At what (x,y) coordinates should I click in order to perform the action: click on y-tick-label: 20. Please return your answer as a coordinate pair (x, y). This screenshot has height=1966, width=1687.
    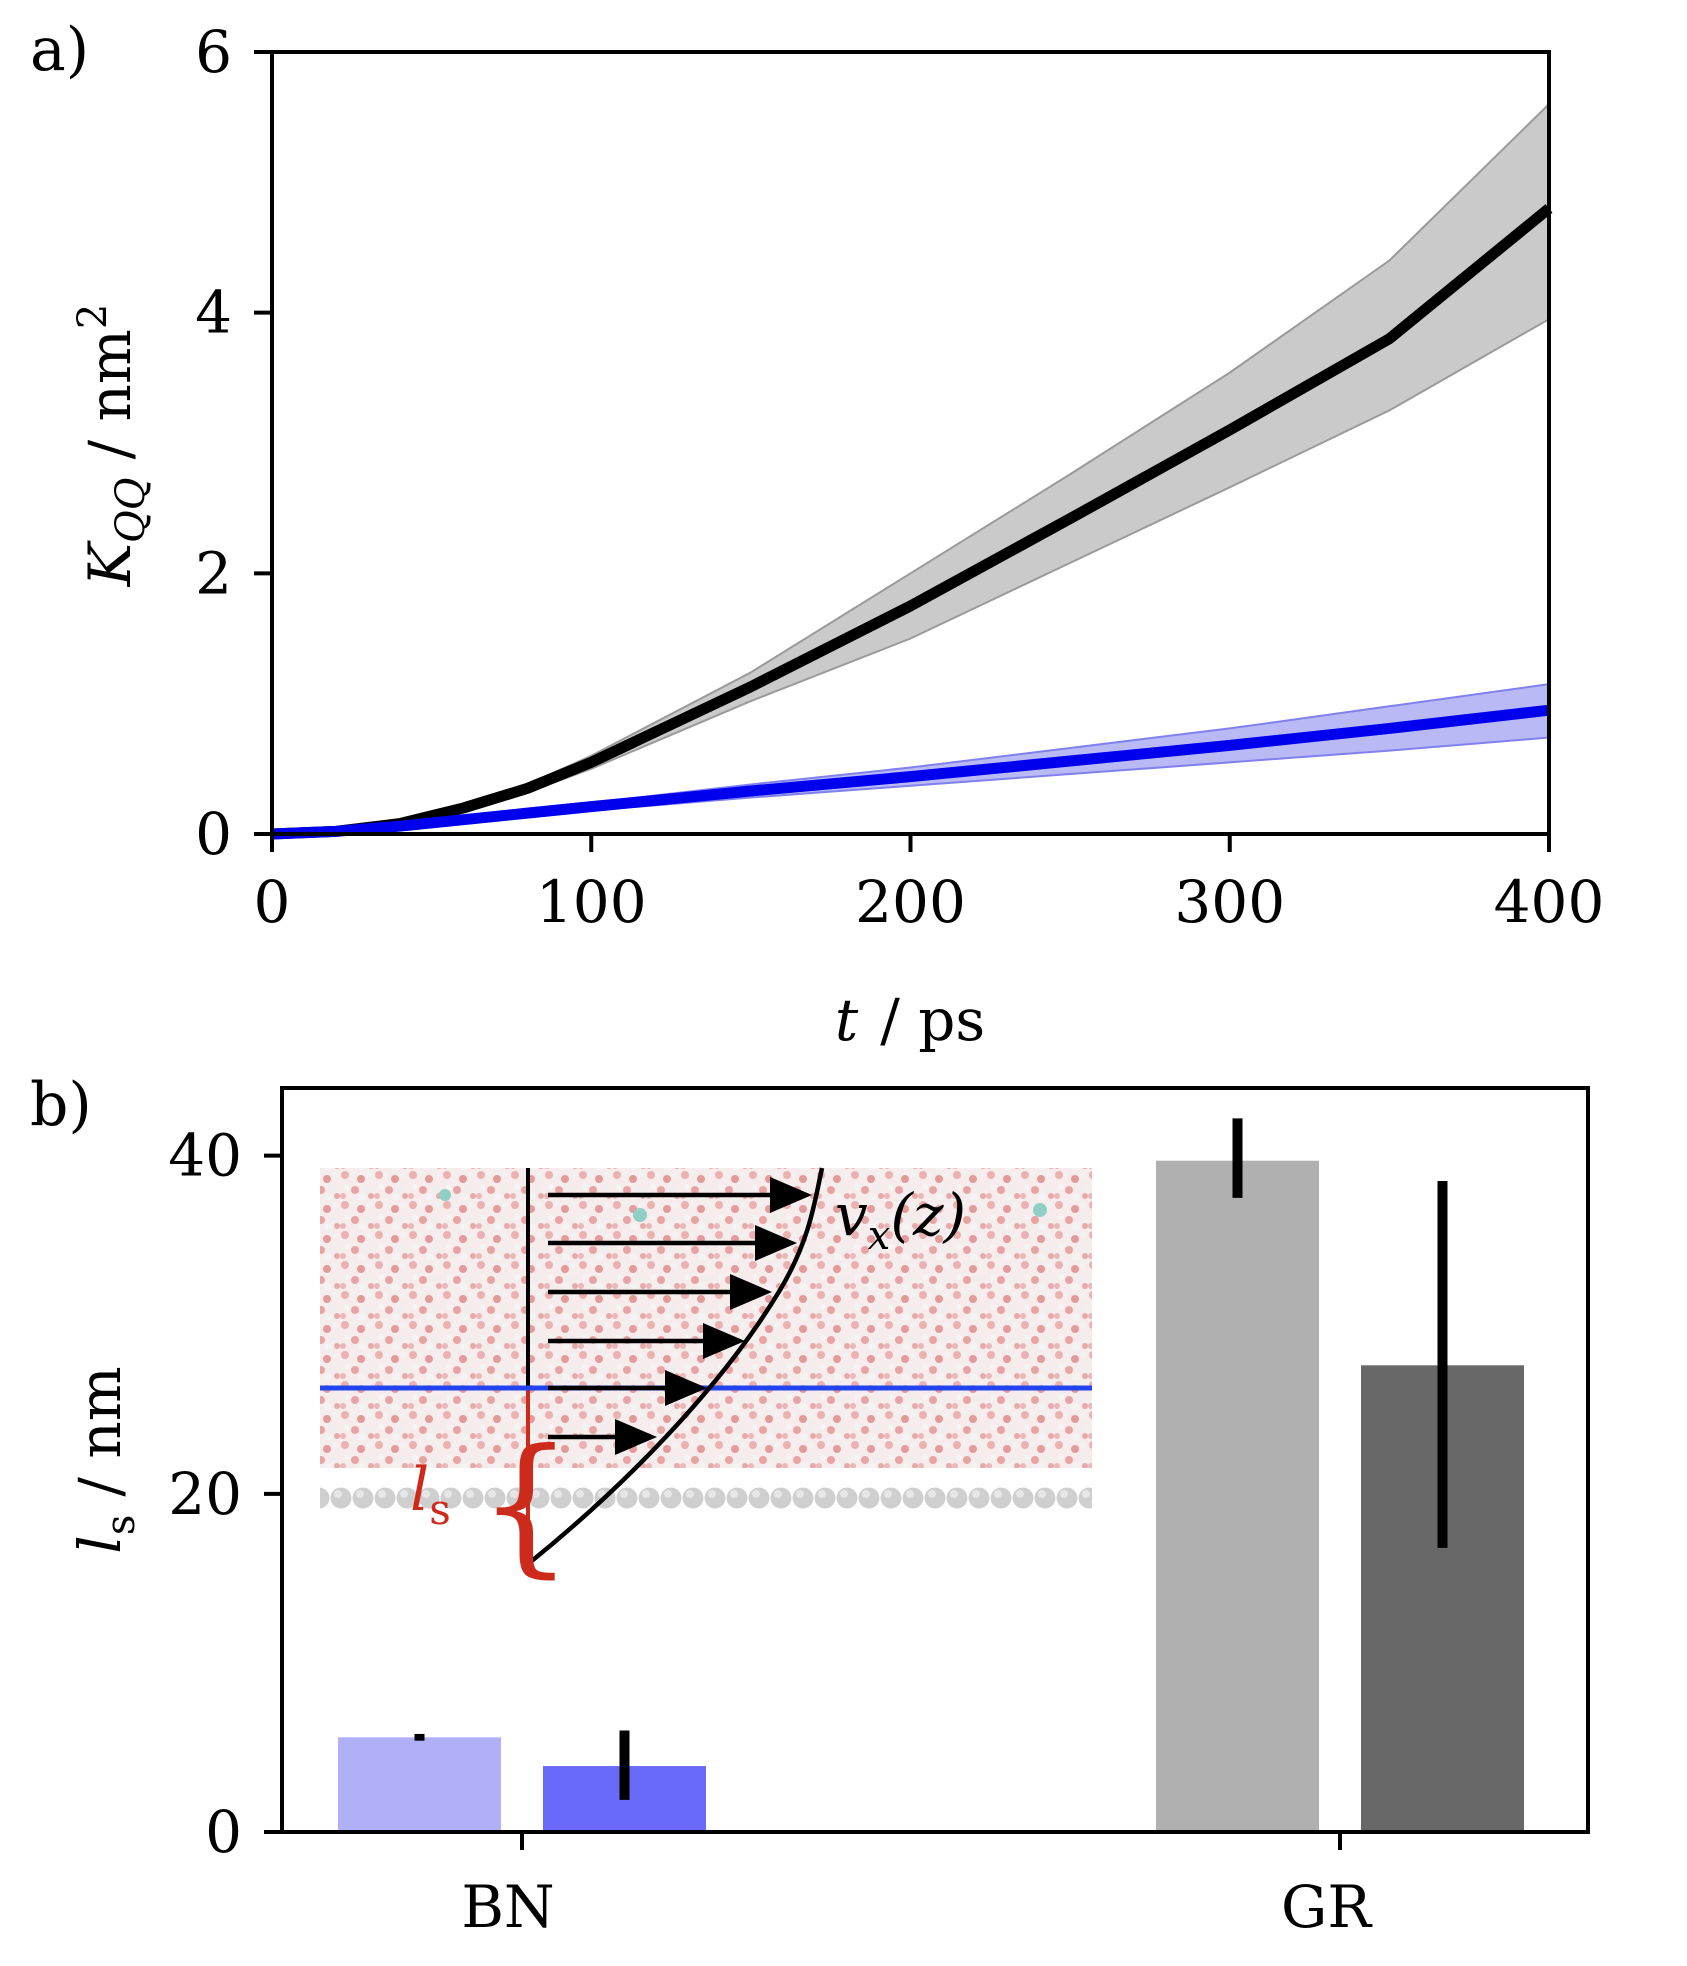
    Looking at the image, I should click on (205, 1494).